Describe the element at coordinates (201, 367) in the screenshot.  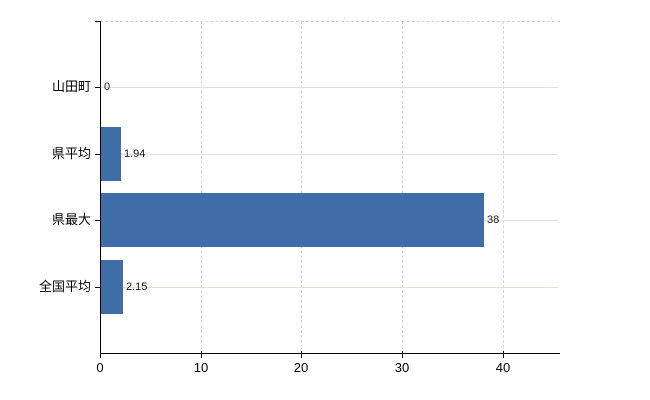
I see `x-tick-label: 10` at that location.